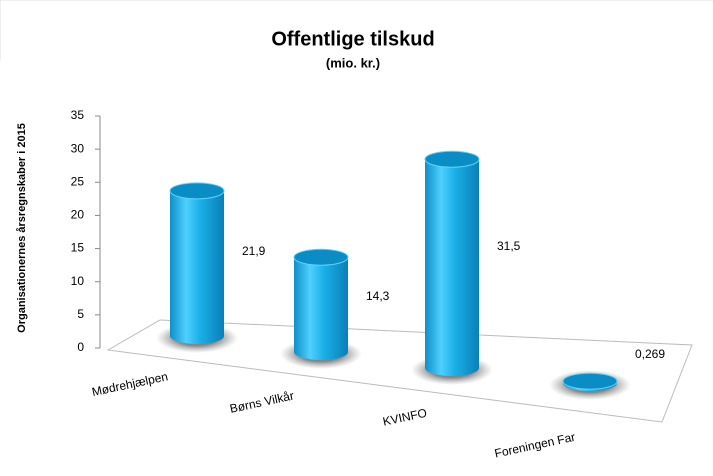 Image resolution: width=713 pixels, height=476 pixels. Describe the element at coordinates (650, 354) in the screenshot. I see `value-label: 0,269` at that location.